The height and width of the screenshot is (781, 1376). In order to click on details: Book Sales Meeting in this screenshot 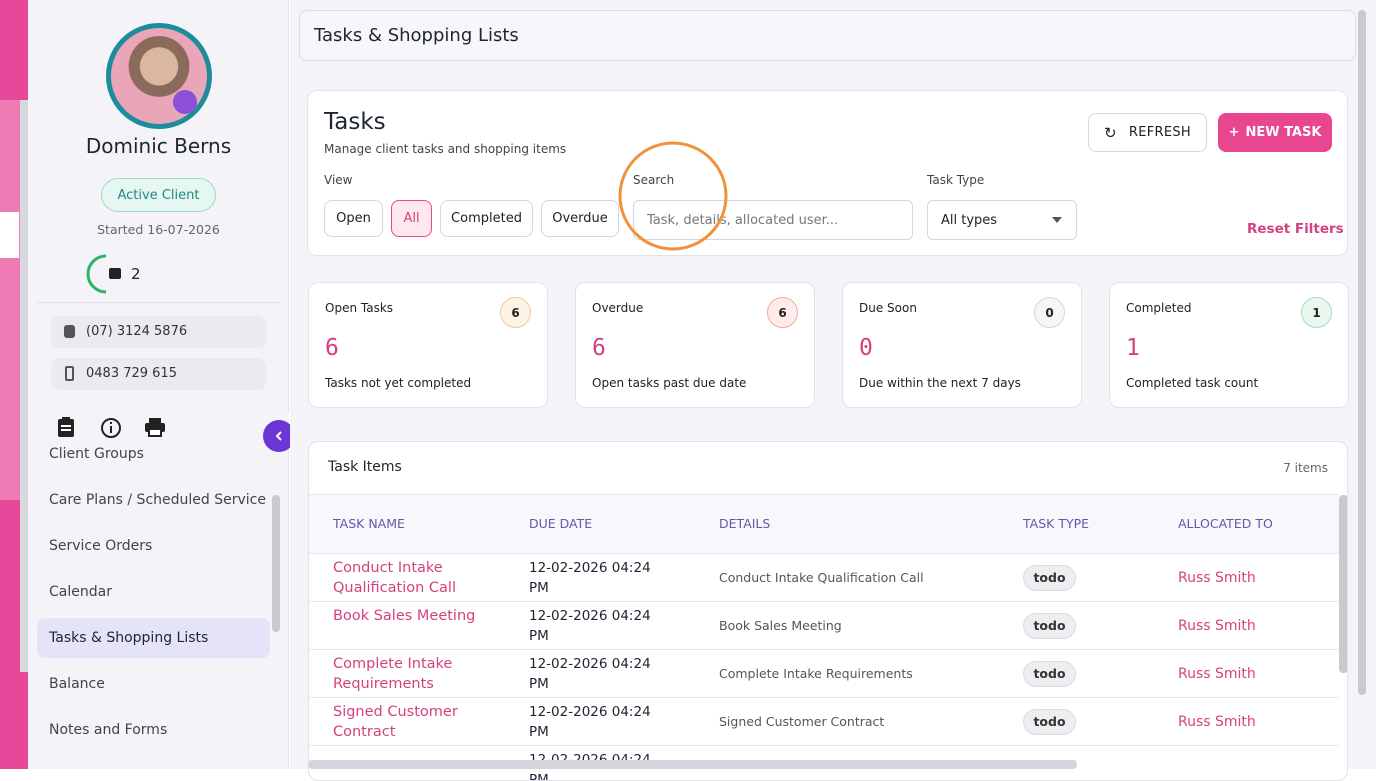, I will do `click(780, 625)`.